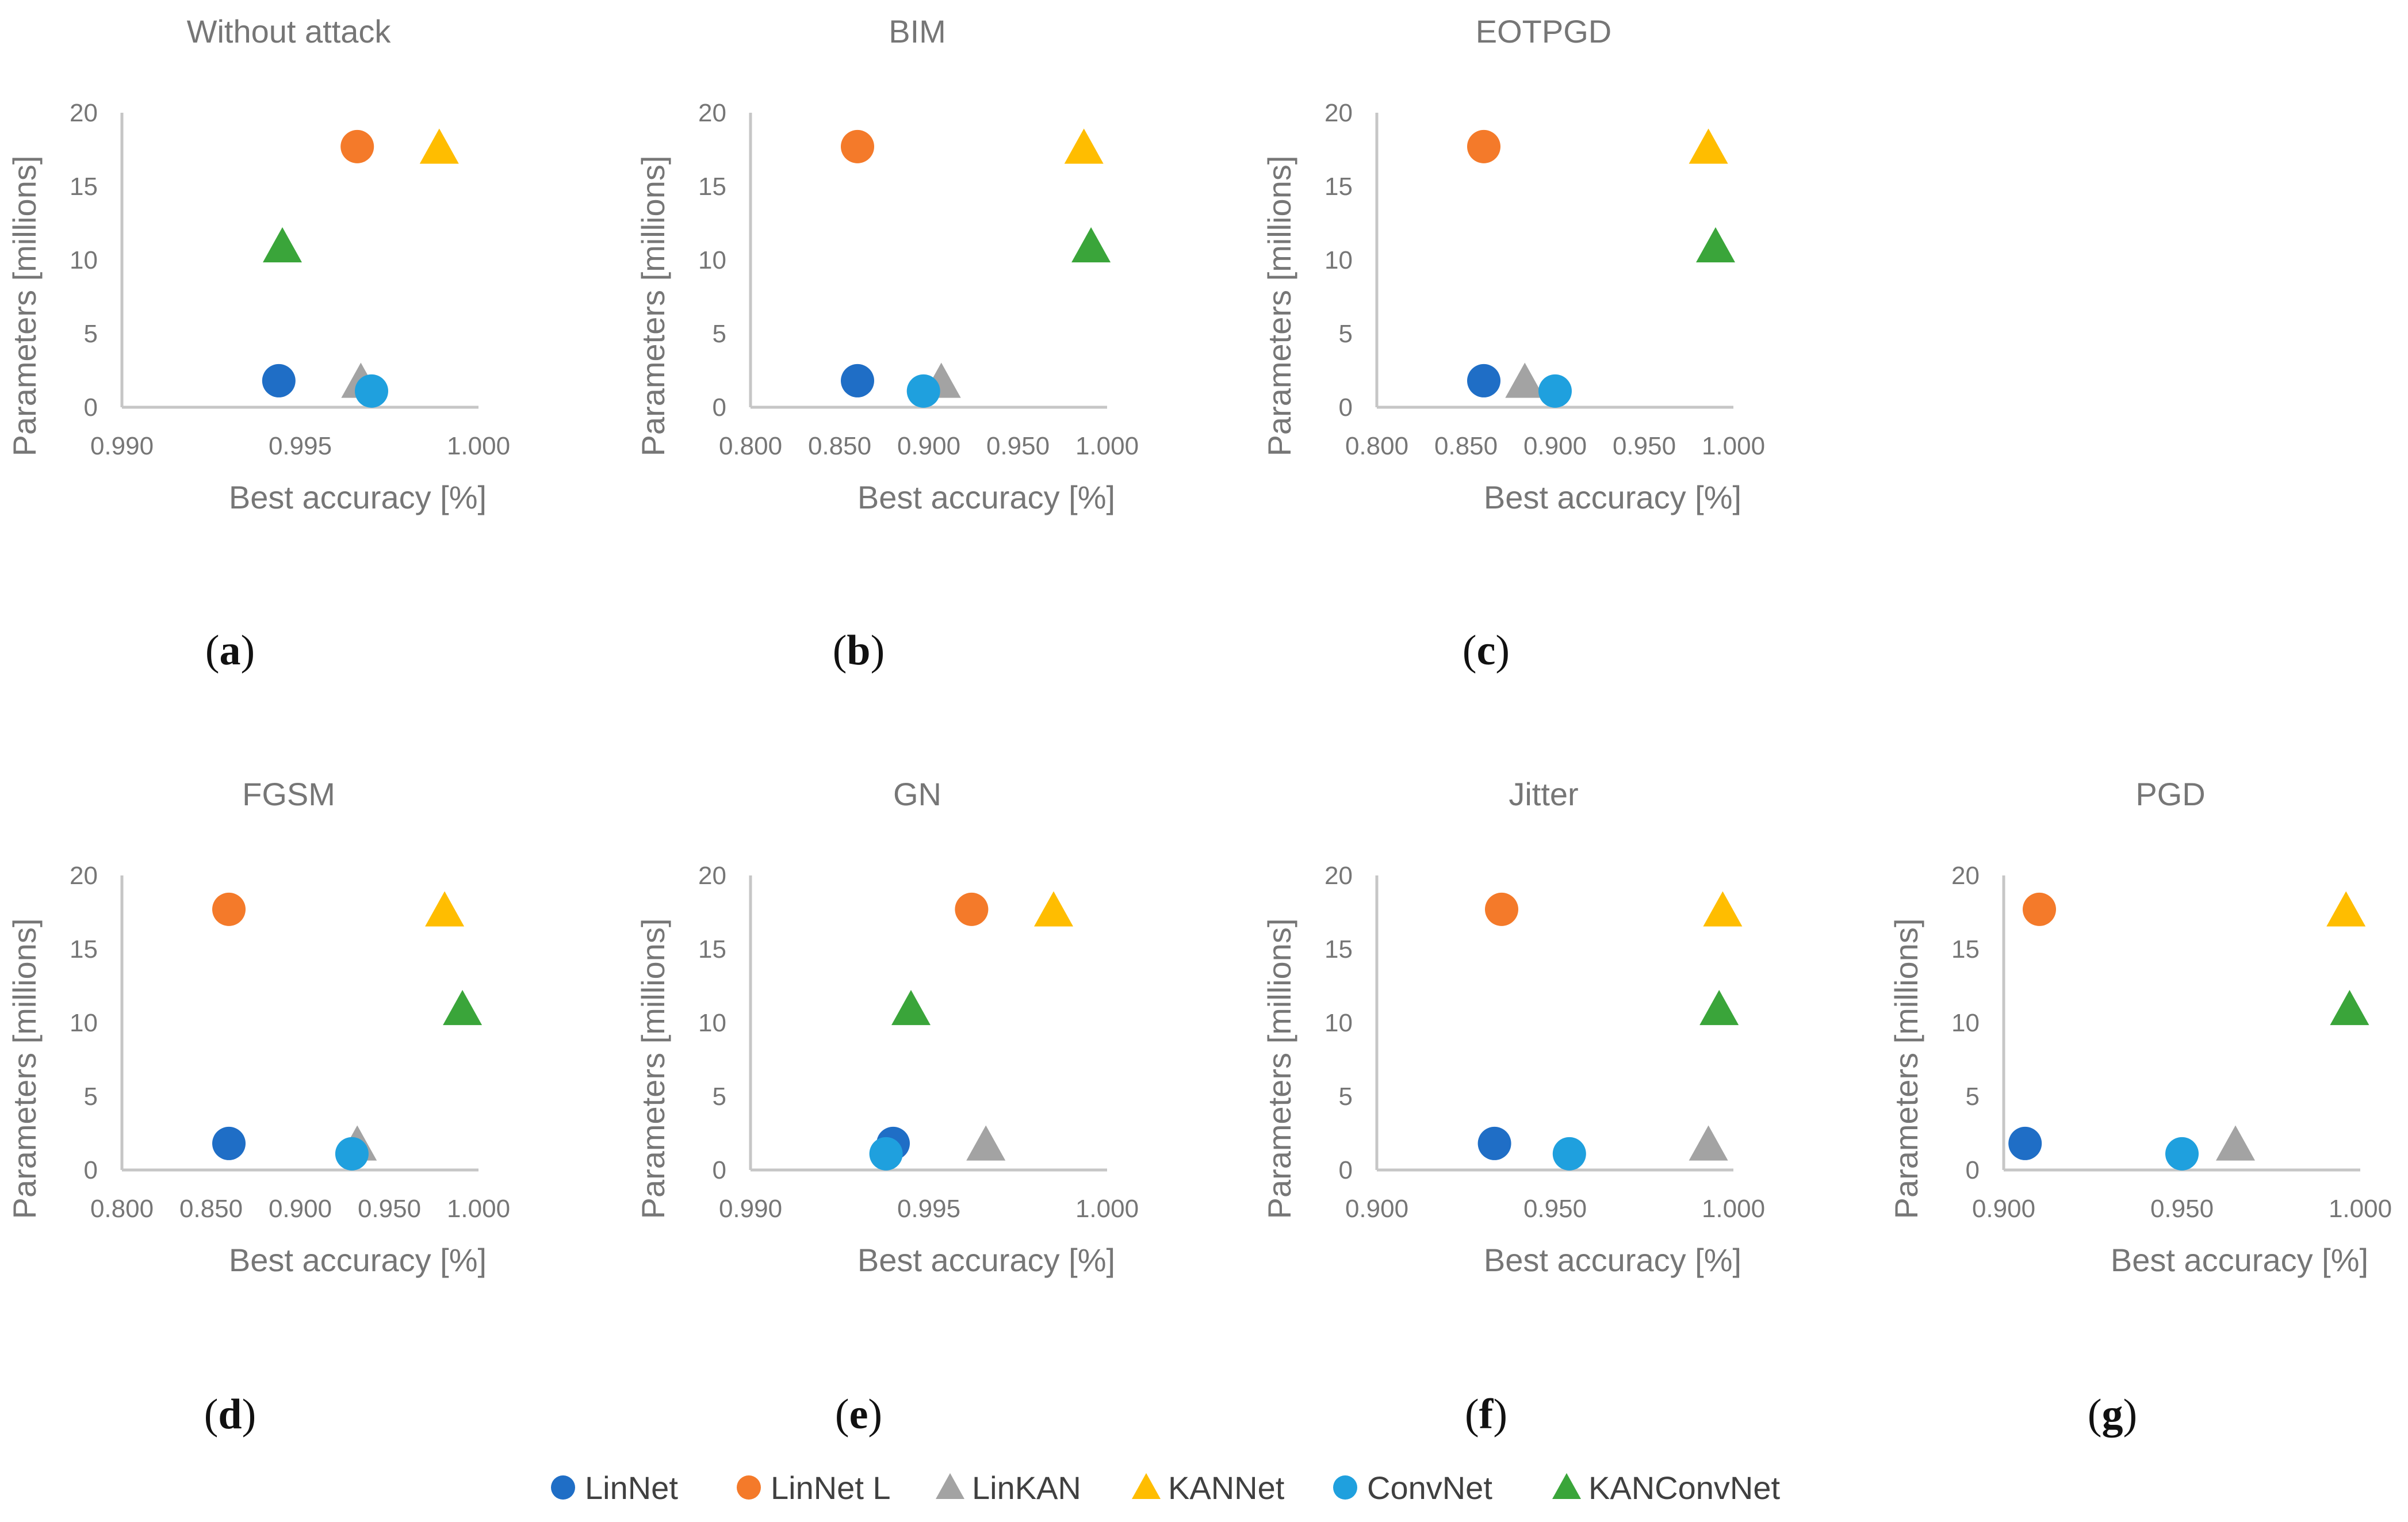 Image resolution: width=2408 pixels, height=1522 pixels. Describe the element at coordinates (859, 1414) in the screenshot. I see `panel-label: (e)` at that location.